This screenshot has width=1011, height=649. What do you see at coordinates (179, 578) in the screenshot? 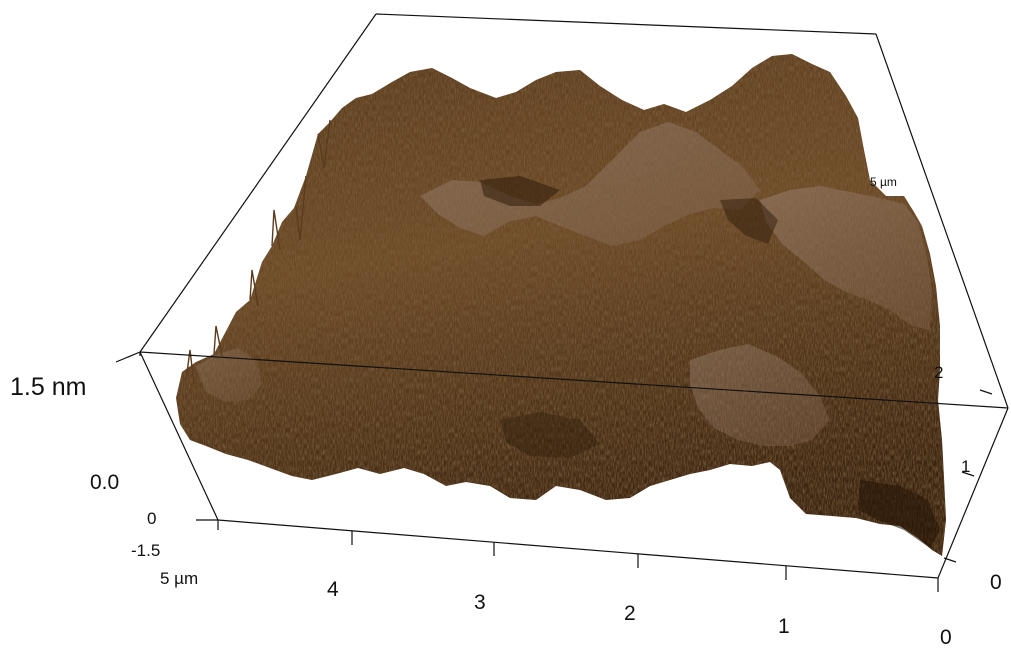
I see `x-axis-end-label: 5 µm` at bounding box center [179, 578].